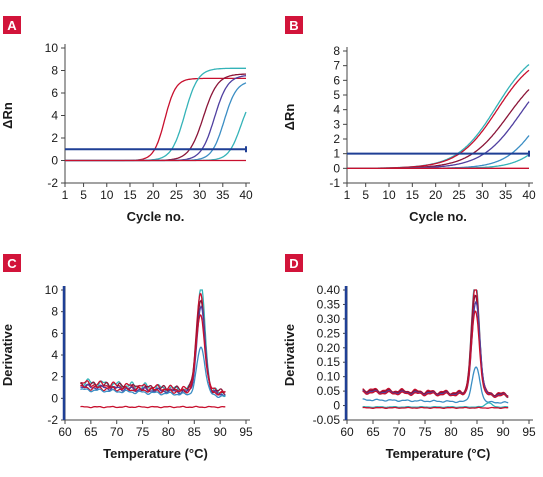 Image resolution: width=543 pixels, height=477 pixels. I want to click on panel-label: D, so click(293, 263).